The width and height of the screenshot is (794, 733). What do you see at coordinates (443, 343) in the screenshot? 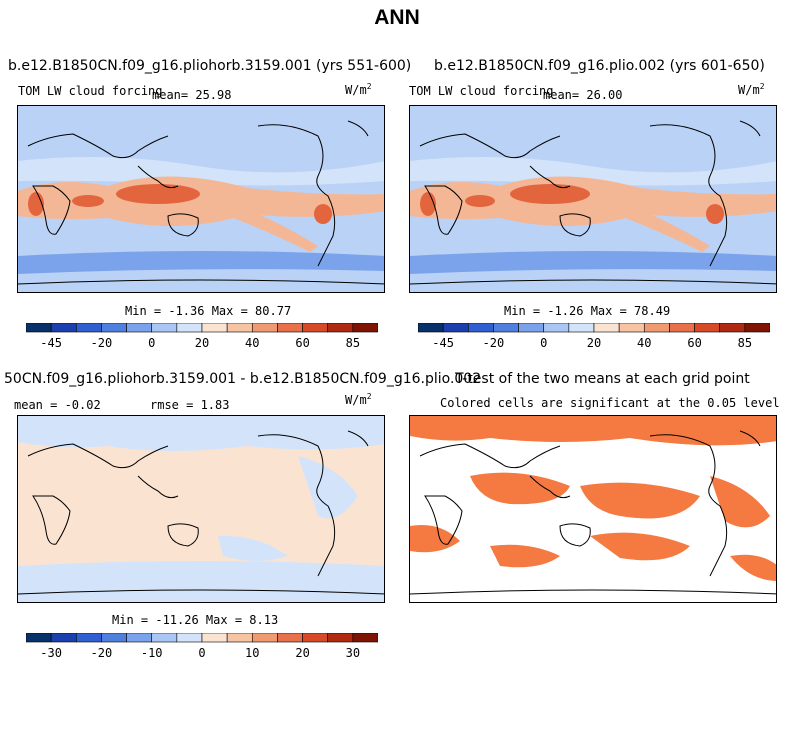
I see `panel2-colorbar-tick: -45` at bounding box center [443, 343].